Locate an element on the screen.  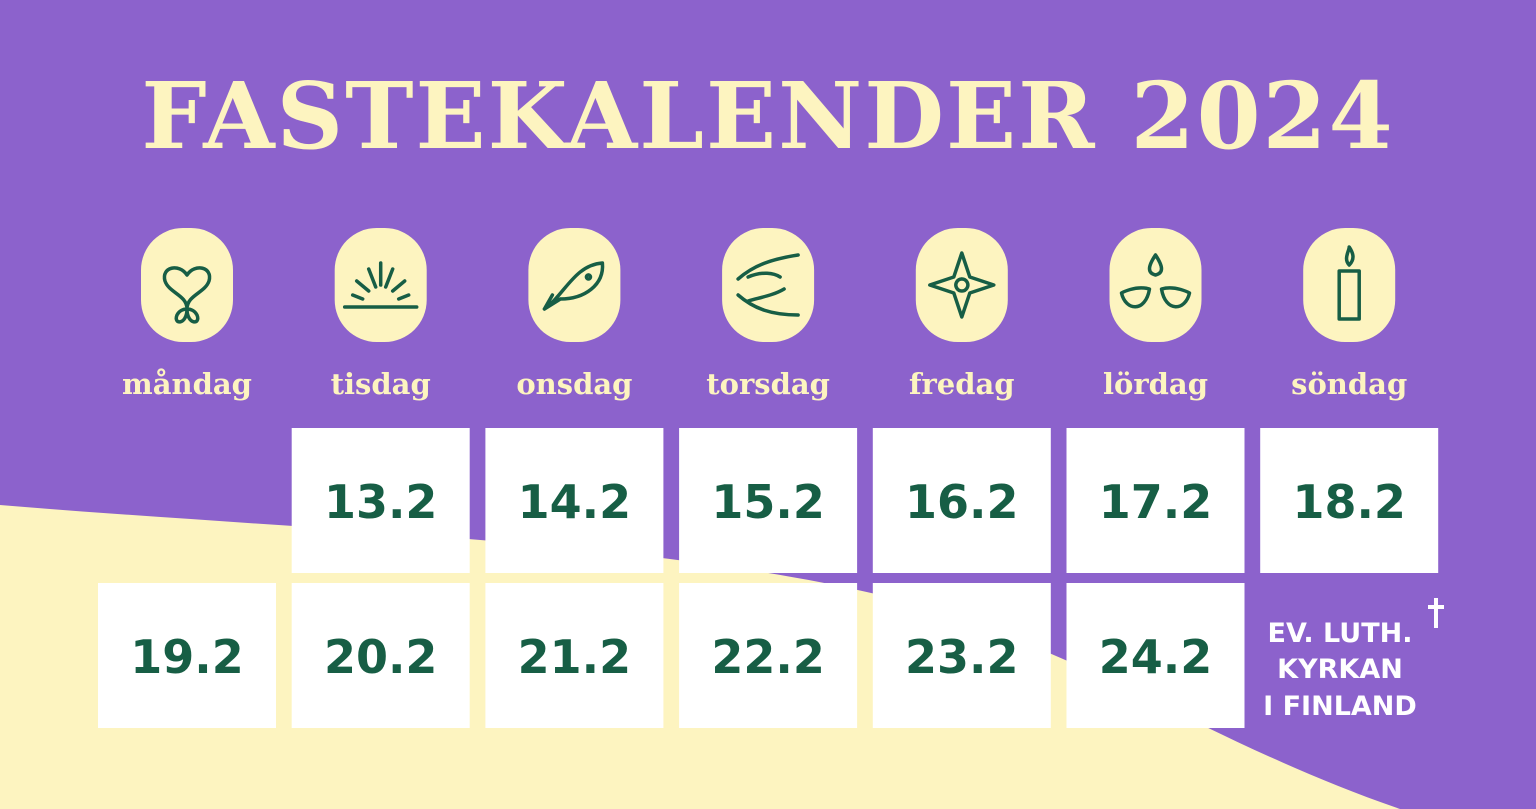
title: FASTEKALENDER 2024 is located at coordinates (767, 116).